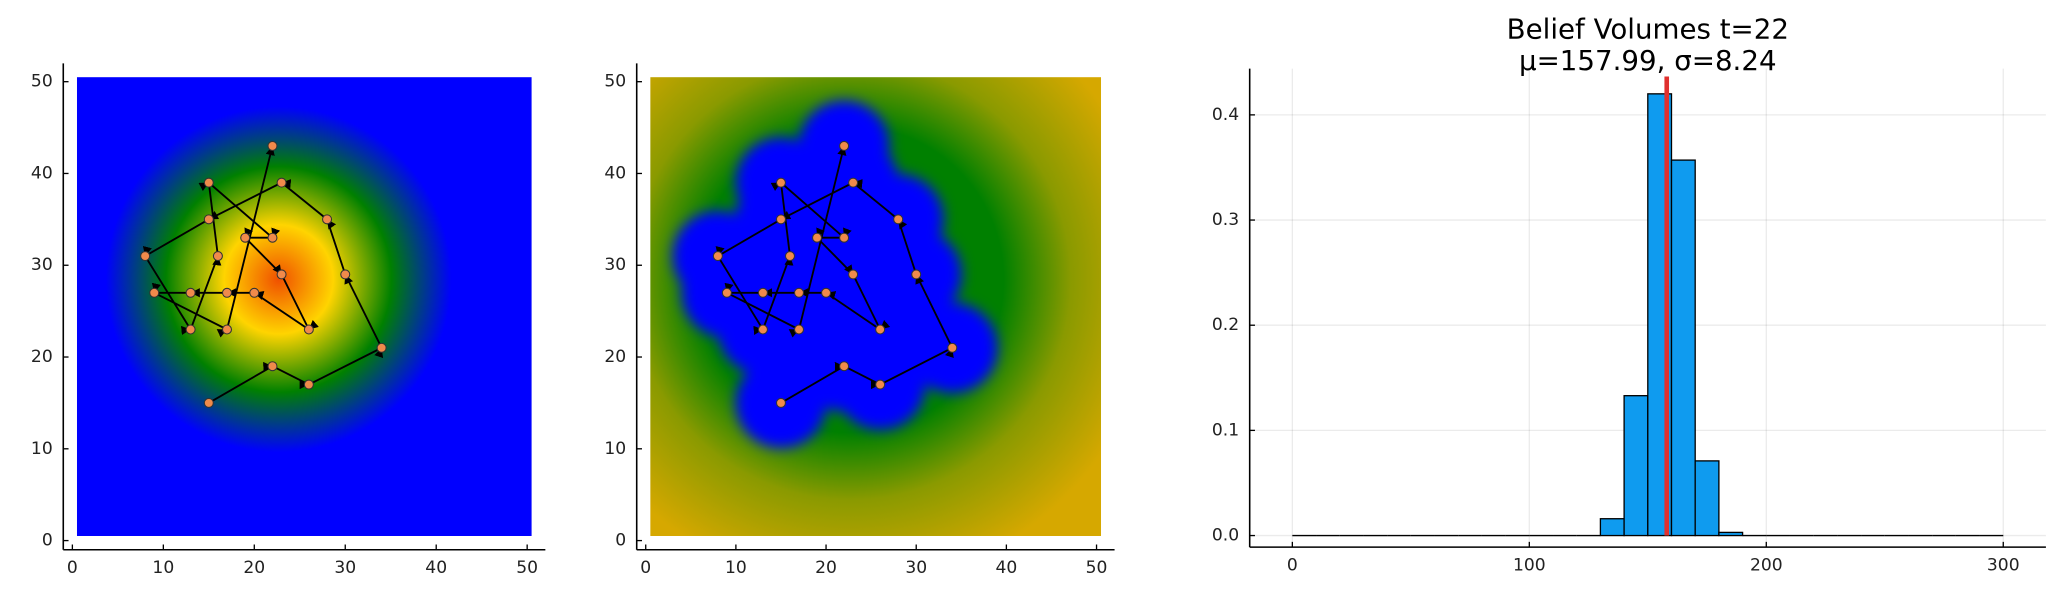  I want to click on y-tick-label: 0.0, so click(1225, 536).